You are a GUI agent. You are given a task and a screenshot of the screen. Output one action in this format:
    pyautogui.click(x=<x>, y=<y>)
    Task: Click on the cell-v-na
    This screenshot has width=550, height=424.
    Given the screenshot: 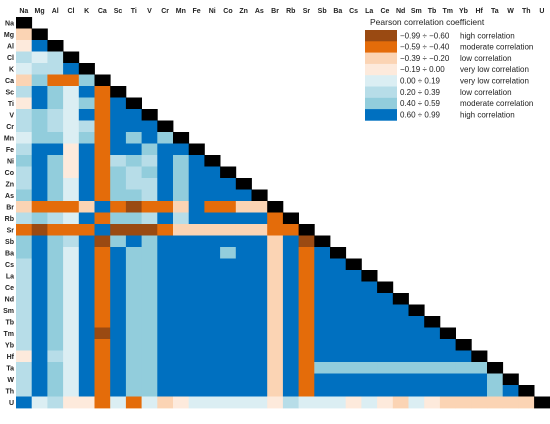 What is the action you would take?
    pyautogui.click(x=24, y=115)
    